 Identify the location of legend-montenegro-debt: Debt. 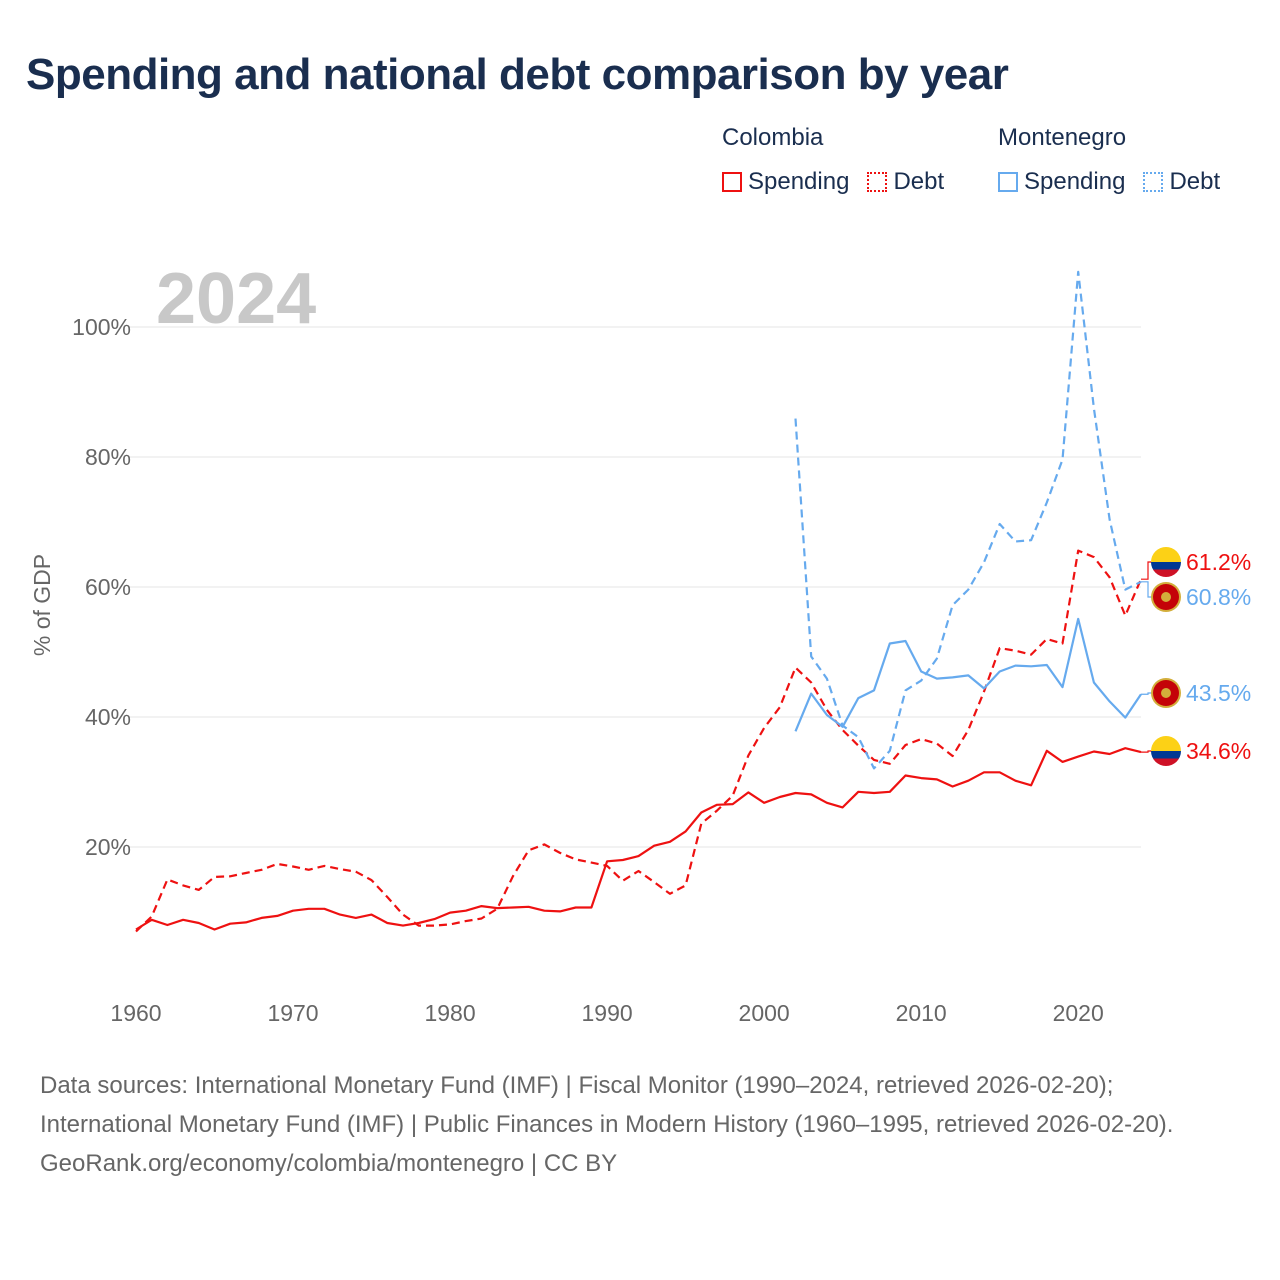
(1181, 182).